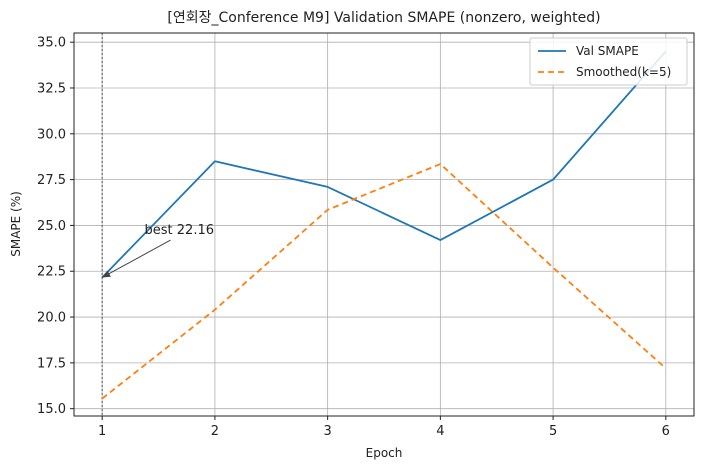  What do you see at coordinates (608, 61) in the screenshot?
I see `legend: Val SMAPE Smoothed(k=5)` at bounding box center [608, 61].